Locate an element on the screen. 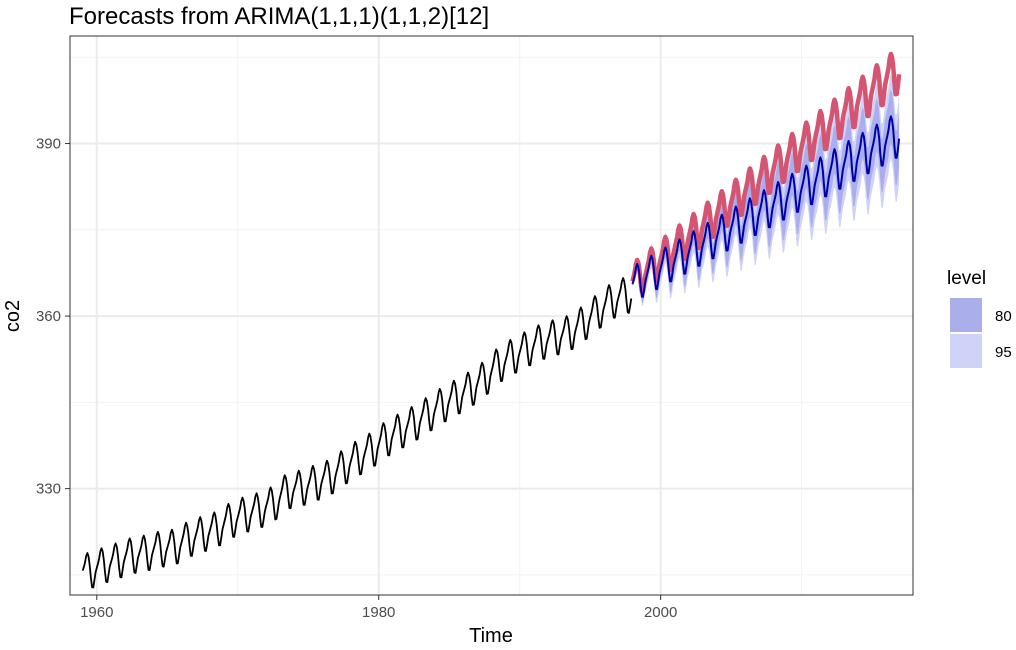  y-tick-label: 390 is located at coordinates (48, 144).